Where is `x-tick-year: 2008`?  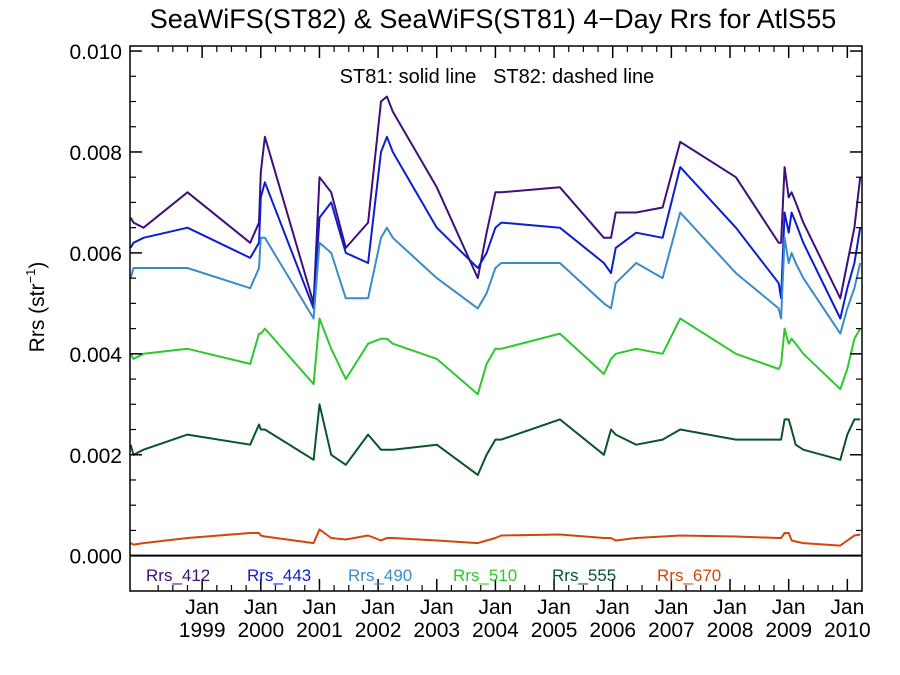
x-tick-year: 2008 is located at coordinates (730, 630).